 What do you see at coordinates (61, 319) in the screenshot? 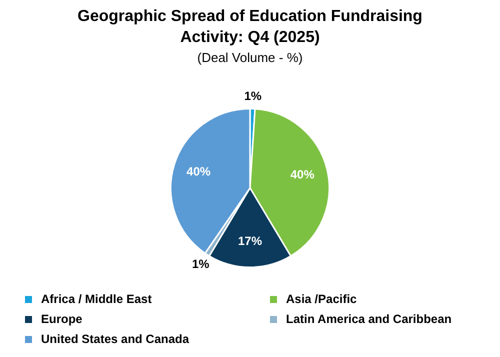
I see `legend-label: Europe` at bounding box center [61, 319].